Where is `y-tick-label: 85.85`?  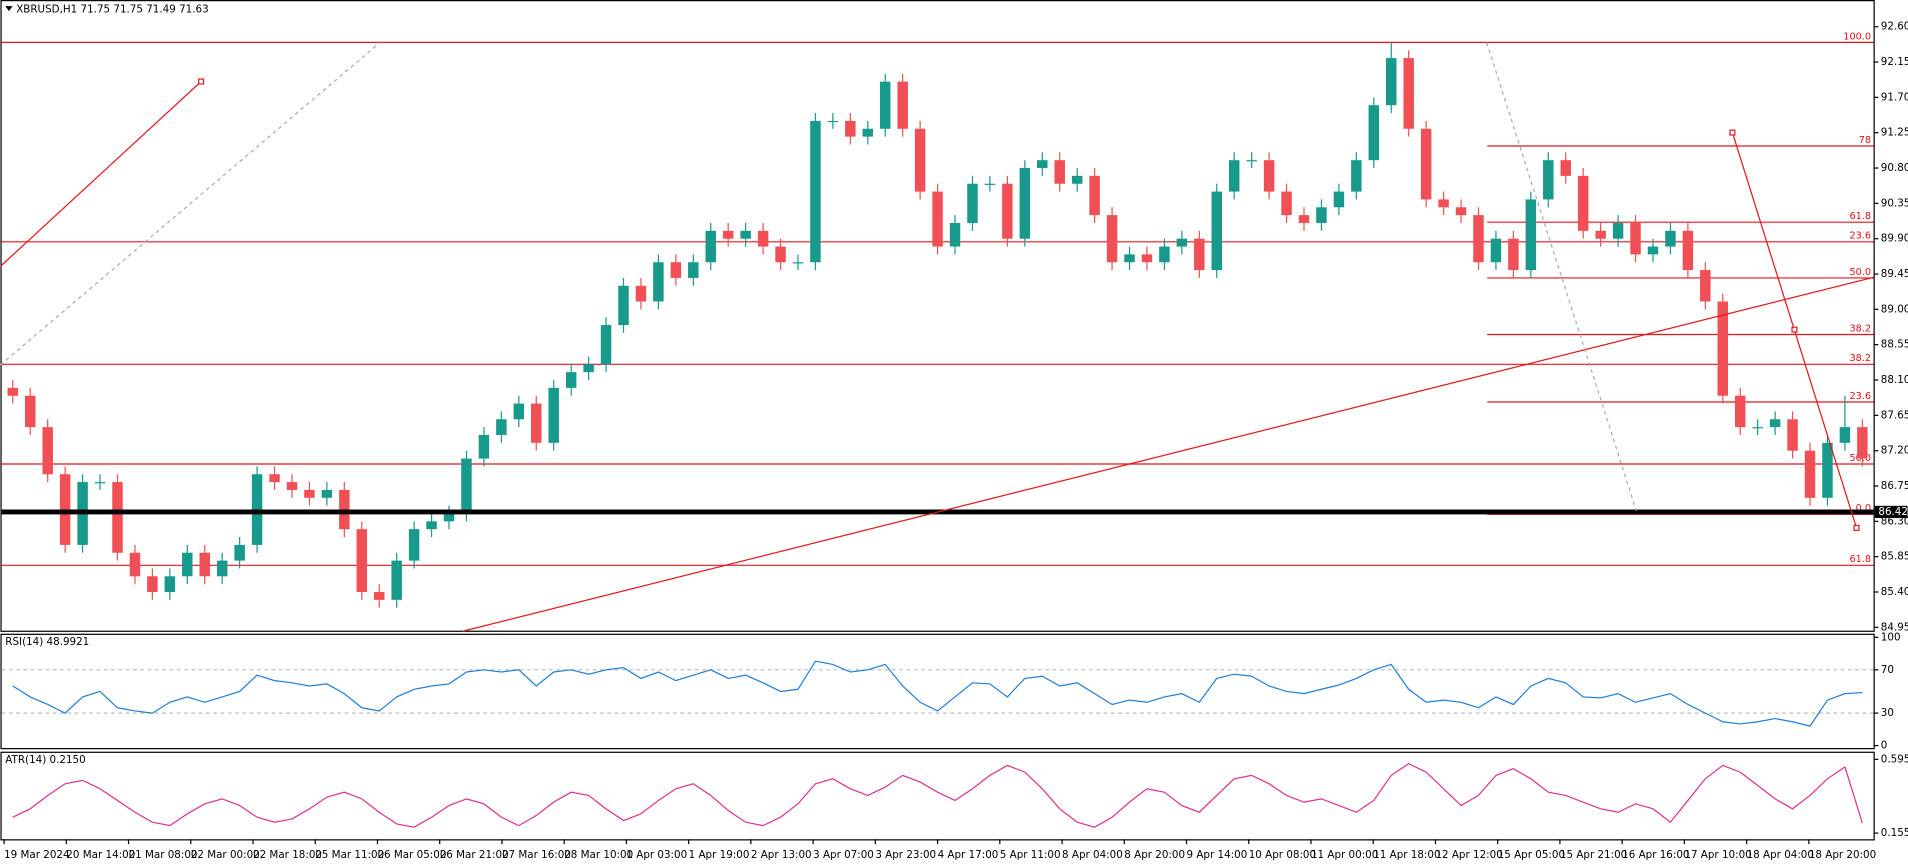 y-tick-label: 85.85 is located at coordinates (1894, 557).